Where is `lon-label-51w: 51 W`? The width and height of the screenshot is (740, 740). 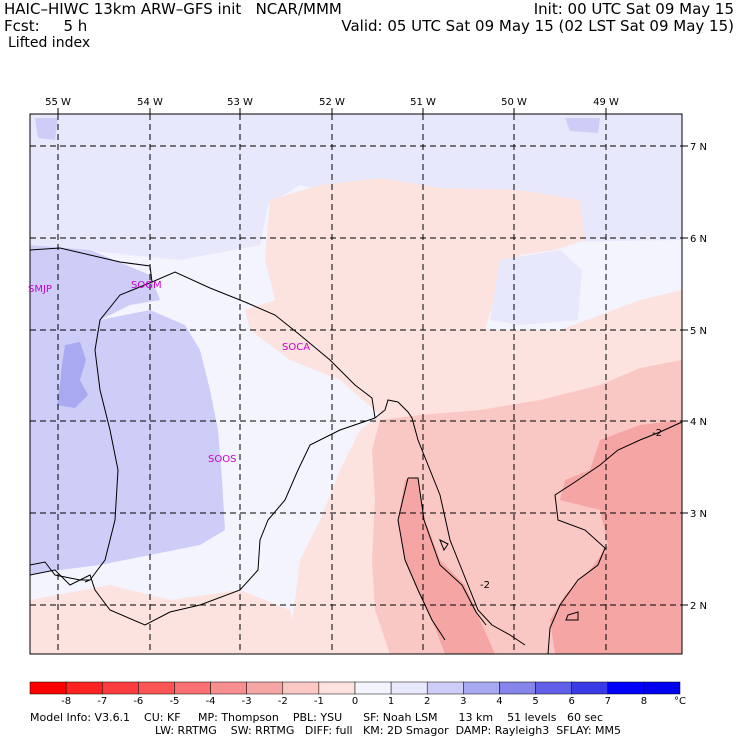 lon-label-51w: 51 W is located at coordinates (423, 102).